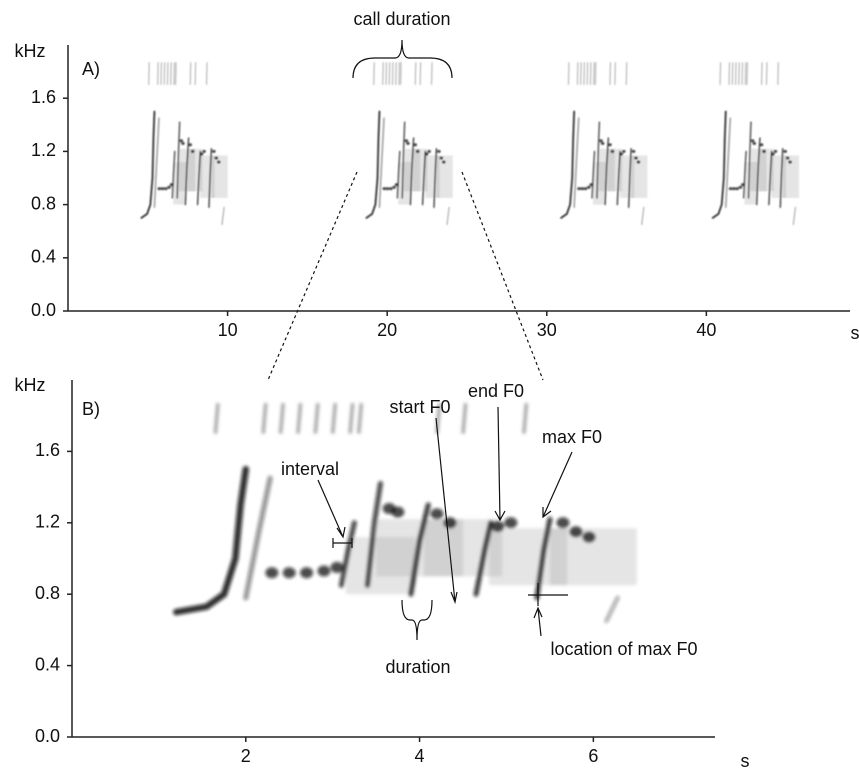 The height and width of the screenshot is (771, 859). What do you see at coordinates (246, 756) in the screenshot?
I see `x-tick-label: 2` at bounding box center [246, 756].